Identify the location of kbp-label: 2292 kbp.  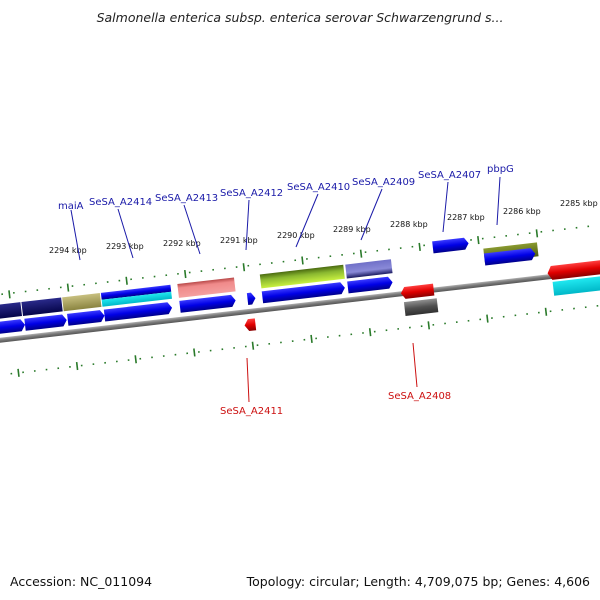
(182, 243).